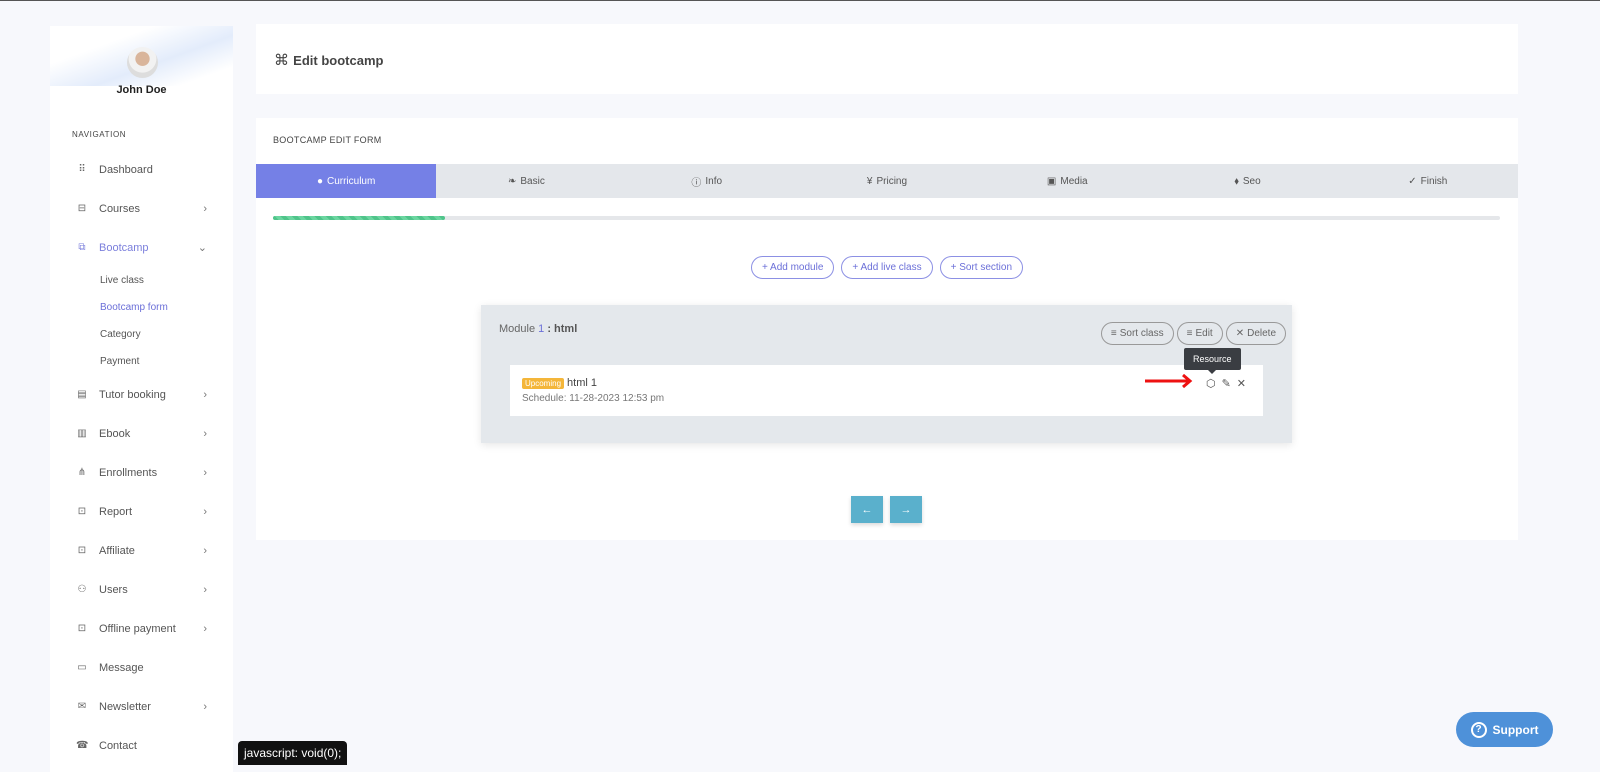 This screenshot has height=772, width=1600. Describe the element at coordinates (202, 248) in the screenshot. I see `chevron-icon: ⌄` at that location.